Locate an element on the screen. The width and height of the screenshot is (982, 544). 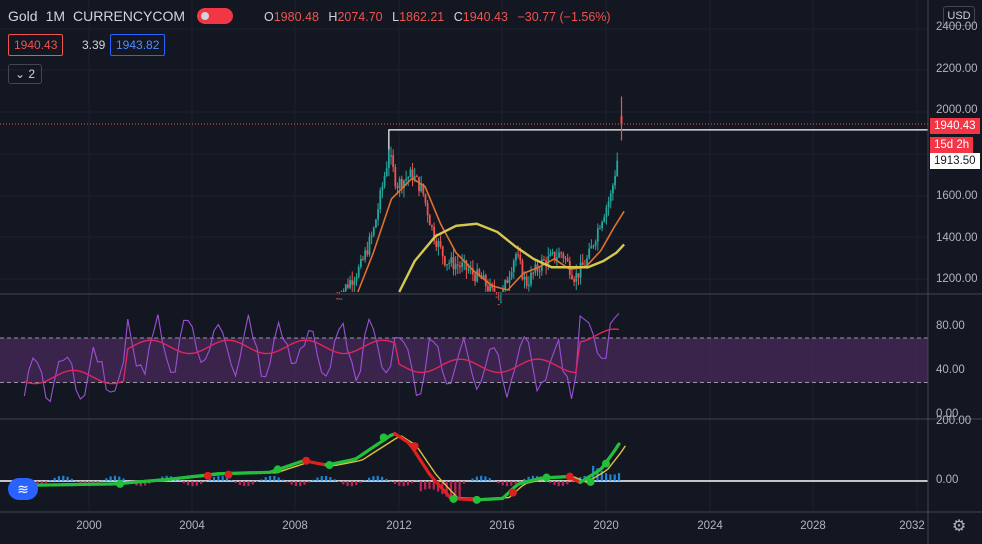
price-axis-label: 1400.00 is located at coordinates (957, 238).